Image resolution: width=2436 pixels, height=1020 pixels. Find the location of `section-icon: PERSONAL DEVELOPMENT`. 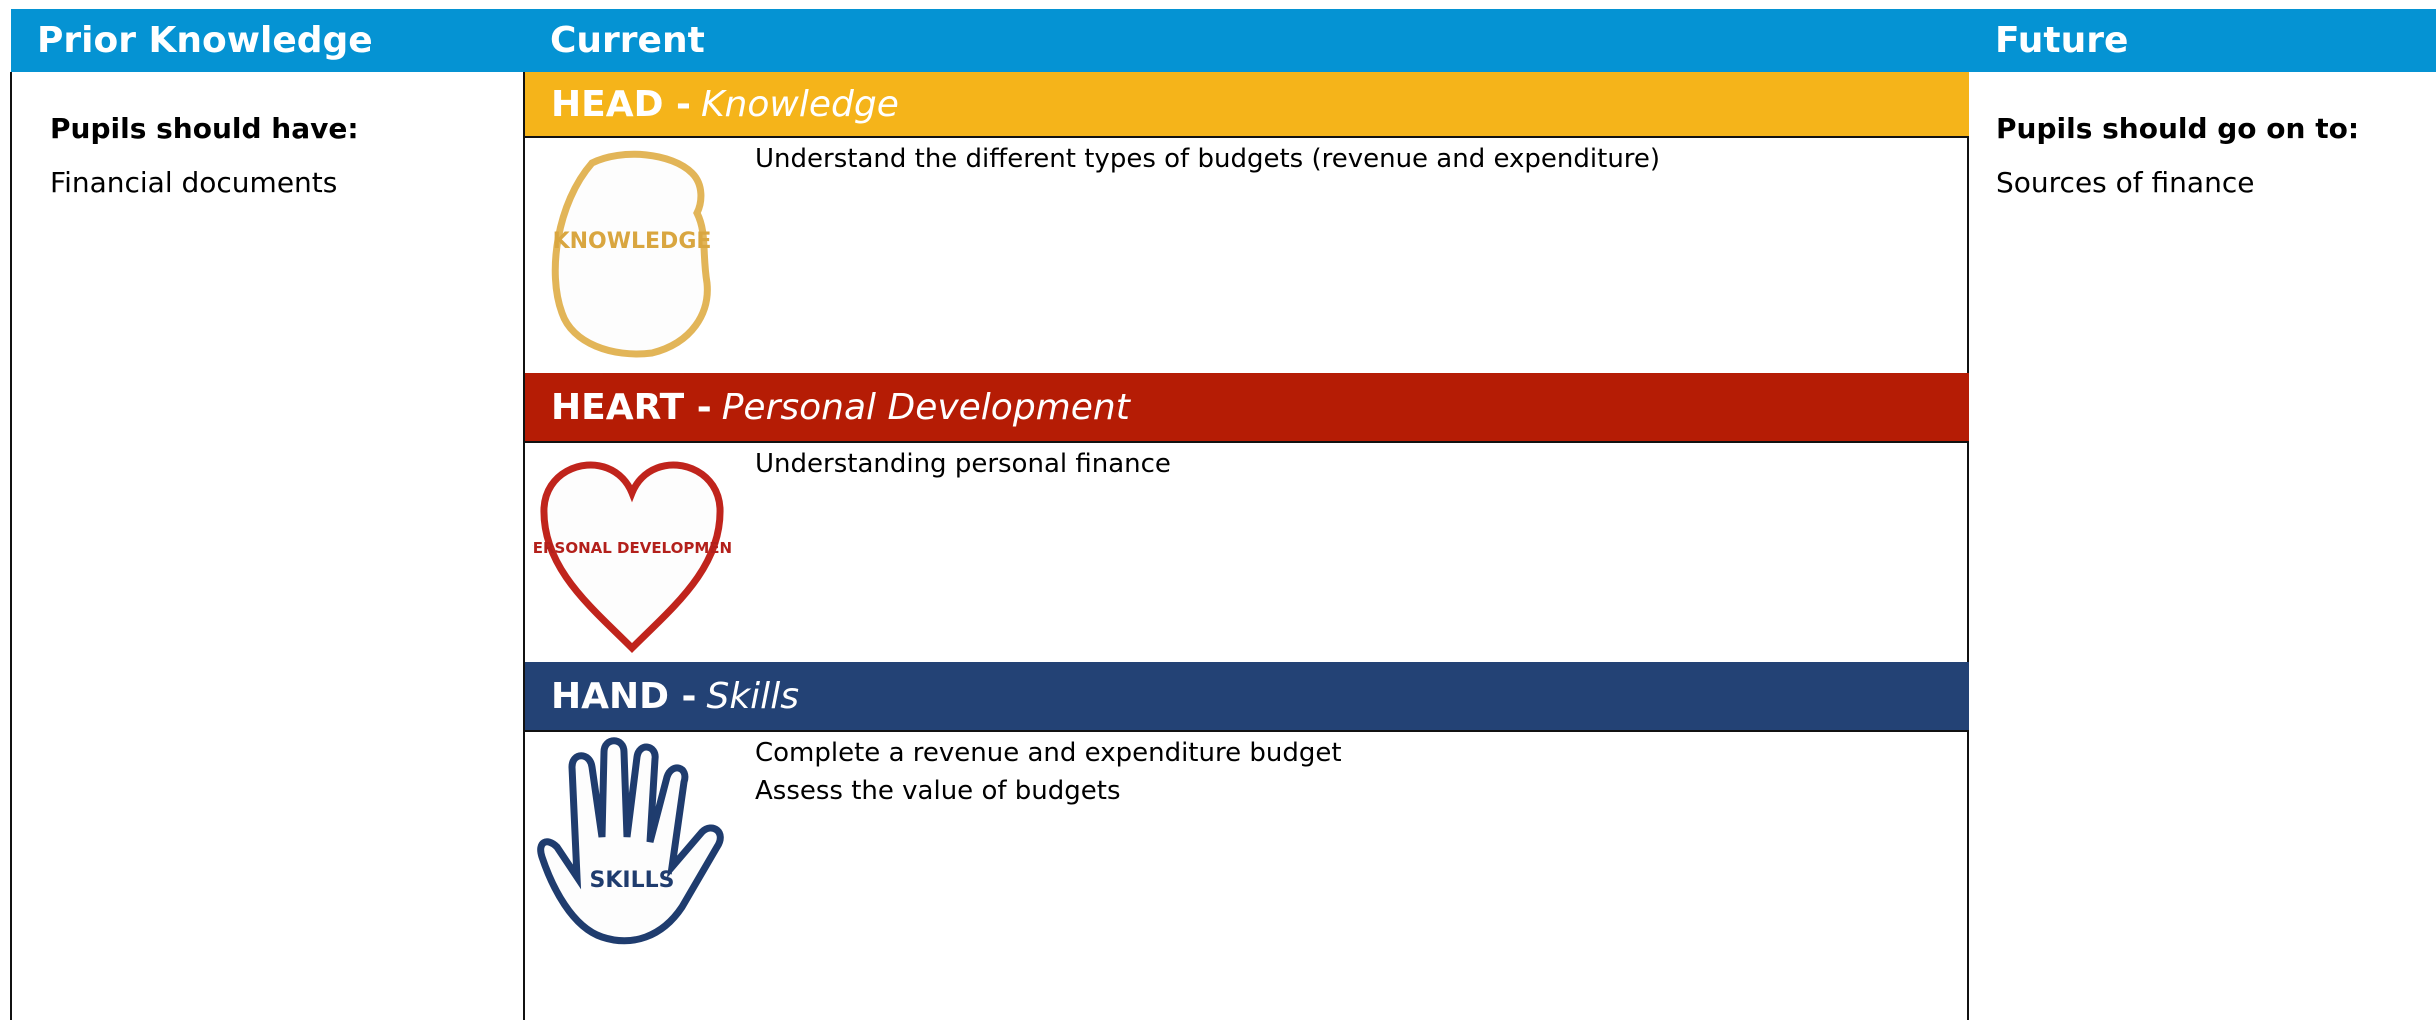

section-icon: PERSONAL DEVELOPMENT is located at coordinates (632, 557).